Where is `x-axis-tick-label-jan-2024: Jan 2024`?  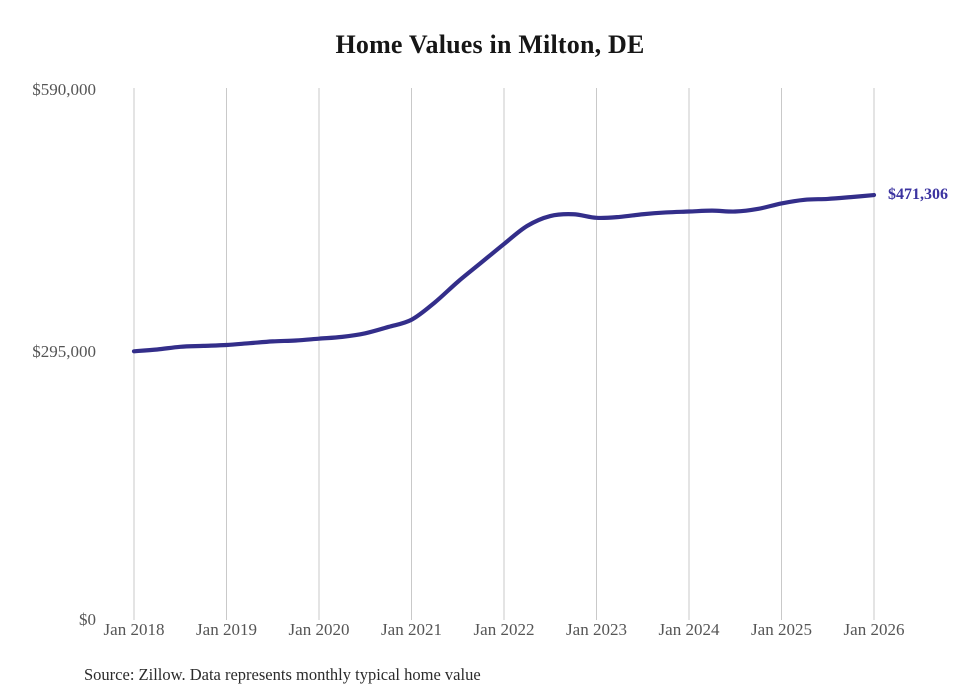
x-axis-tick-label-jan-2024: Jan 2024 is located at coordinates (689, 629).